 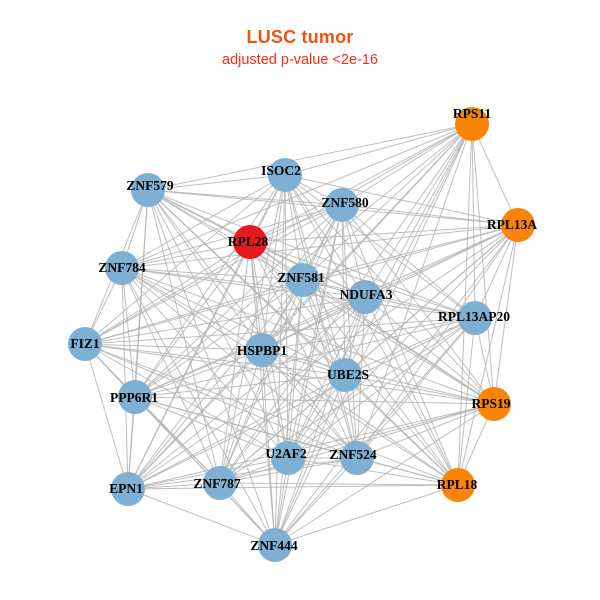 What do you see at coordinates (122, 268) in the screenshot?
I see `graph-node-znf784` at bounding box center [122, 268].